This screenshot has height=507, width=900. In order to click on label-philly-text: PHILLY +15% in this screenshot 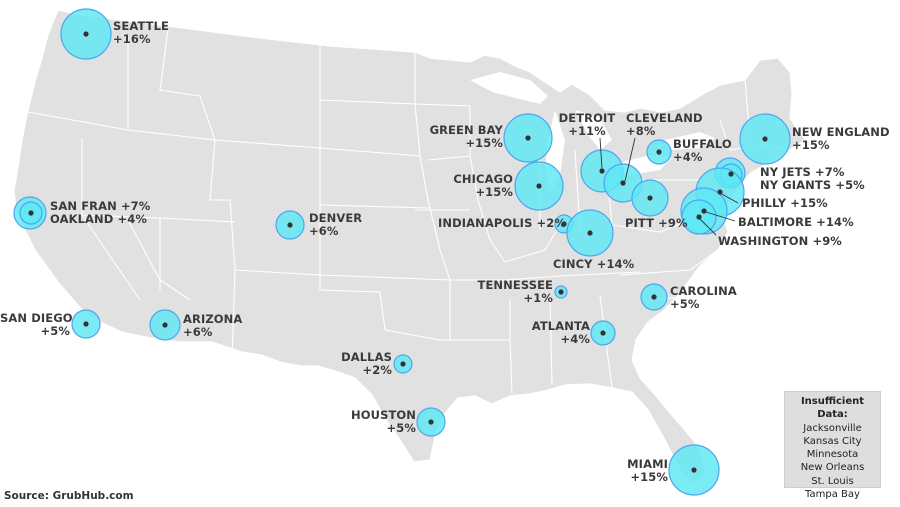, I will do `click(785, 203)`.